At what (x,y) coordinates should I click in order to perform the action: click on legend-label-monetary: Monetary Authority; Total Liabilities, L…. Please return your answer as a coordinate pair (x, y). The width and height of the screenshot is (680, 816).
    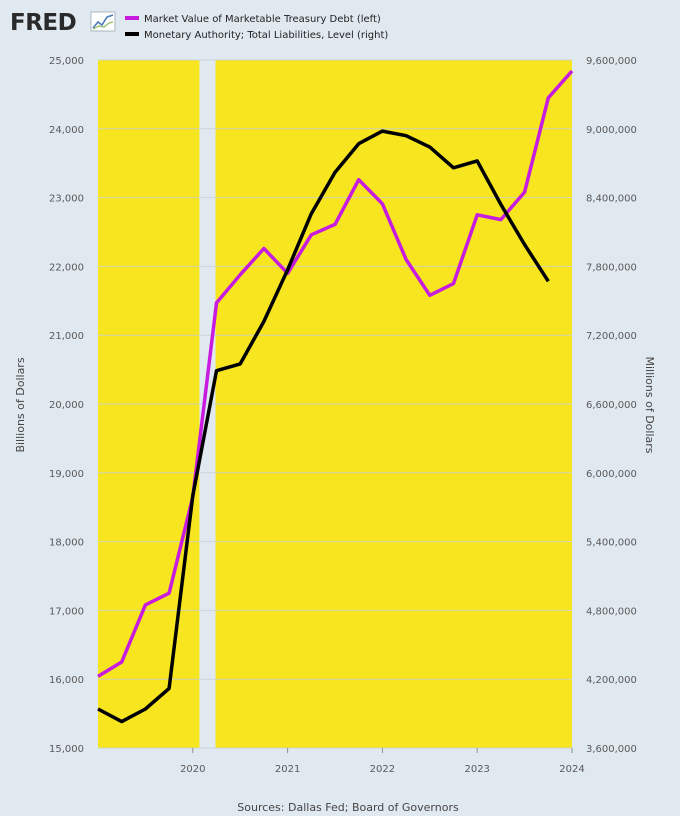
    Looking at the image, I should click on (266, 35).